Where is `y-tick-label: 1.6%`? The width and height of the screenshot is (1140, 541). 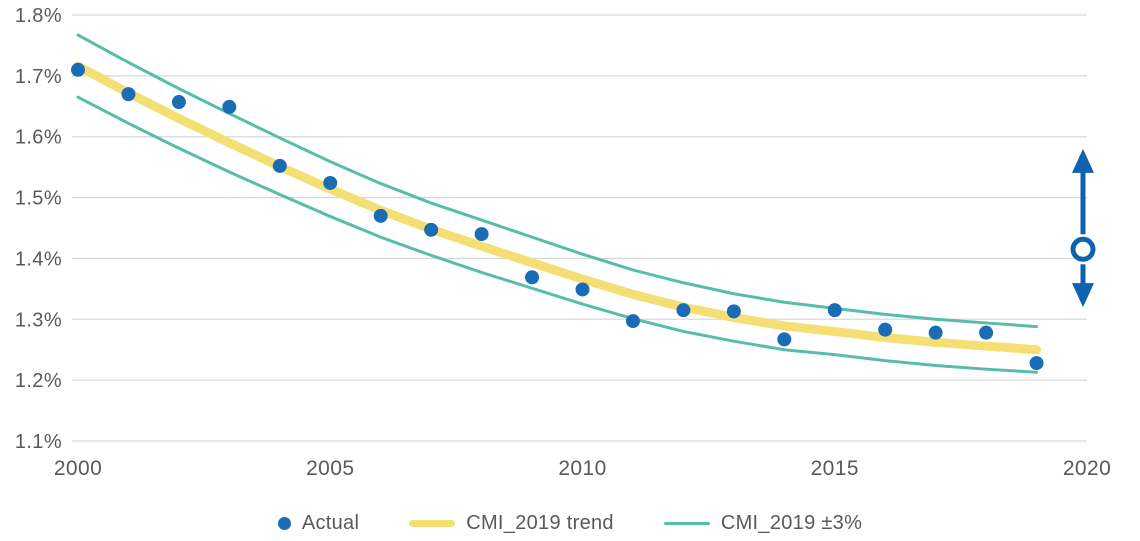 y-tick-label: 1.6% is located at coordinates (38, 138).